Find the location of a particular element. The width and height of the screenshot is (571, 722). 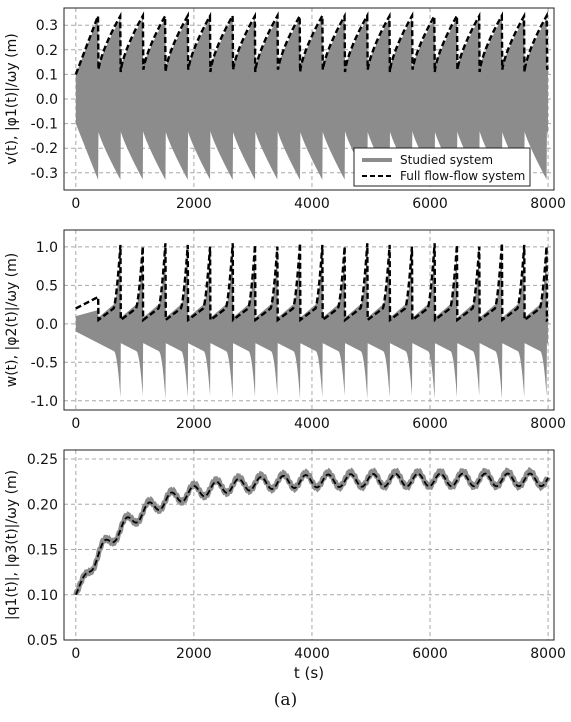

legend-entry: Full flow-flow system is located at coordinates (462, 176).